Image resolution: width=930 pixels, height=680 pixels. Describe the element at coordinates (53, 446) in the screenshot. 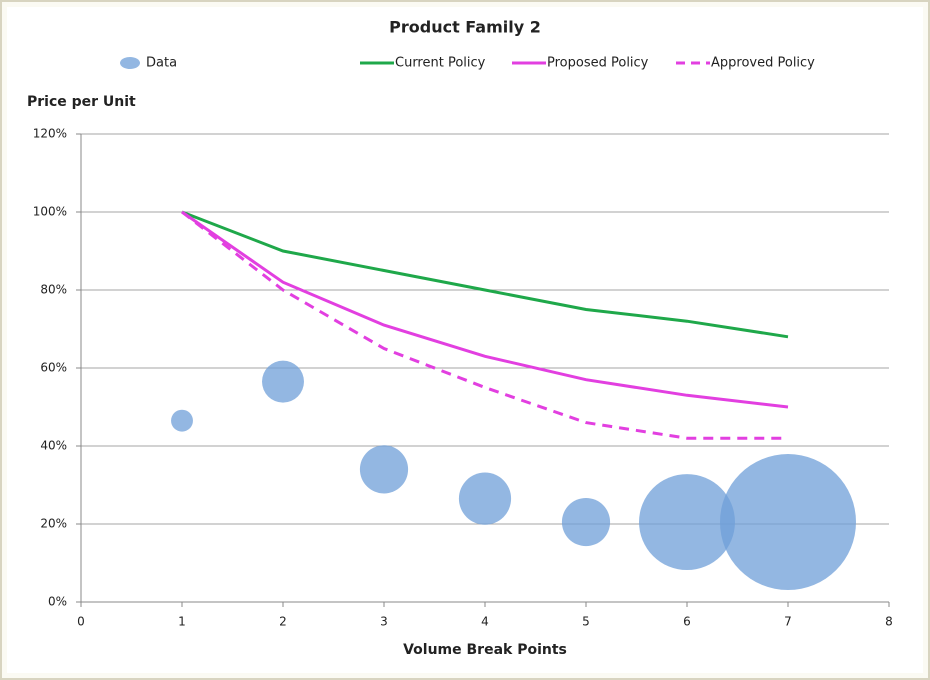

I see `y-tick-label: 40%` at that location.